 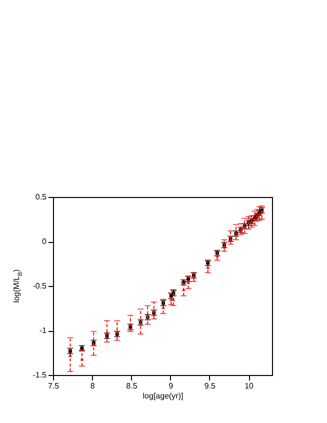 I want to click on x-tick-label: 10, so click(x=249, y=386).